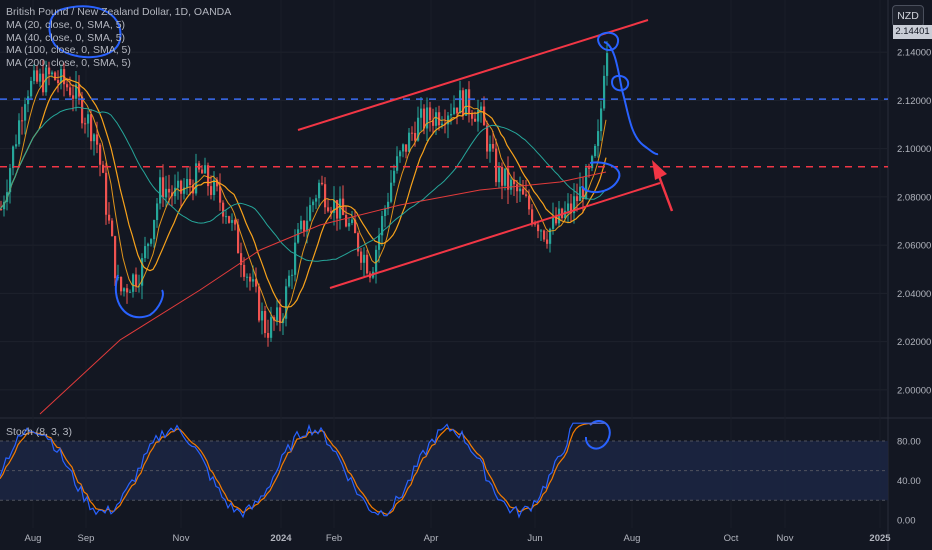 The width and height of the screenshot is (932, 550). I want to click on ma200-legend: MA (200, close, 0, SMA, 5), so click(68, 63).